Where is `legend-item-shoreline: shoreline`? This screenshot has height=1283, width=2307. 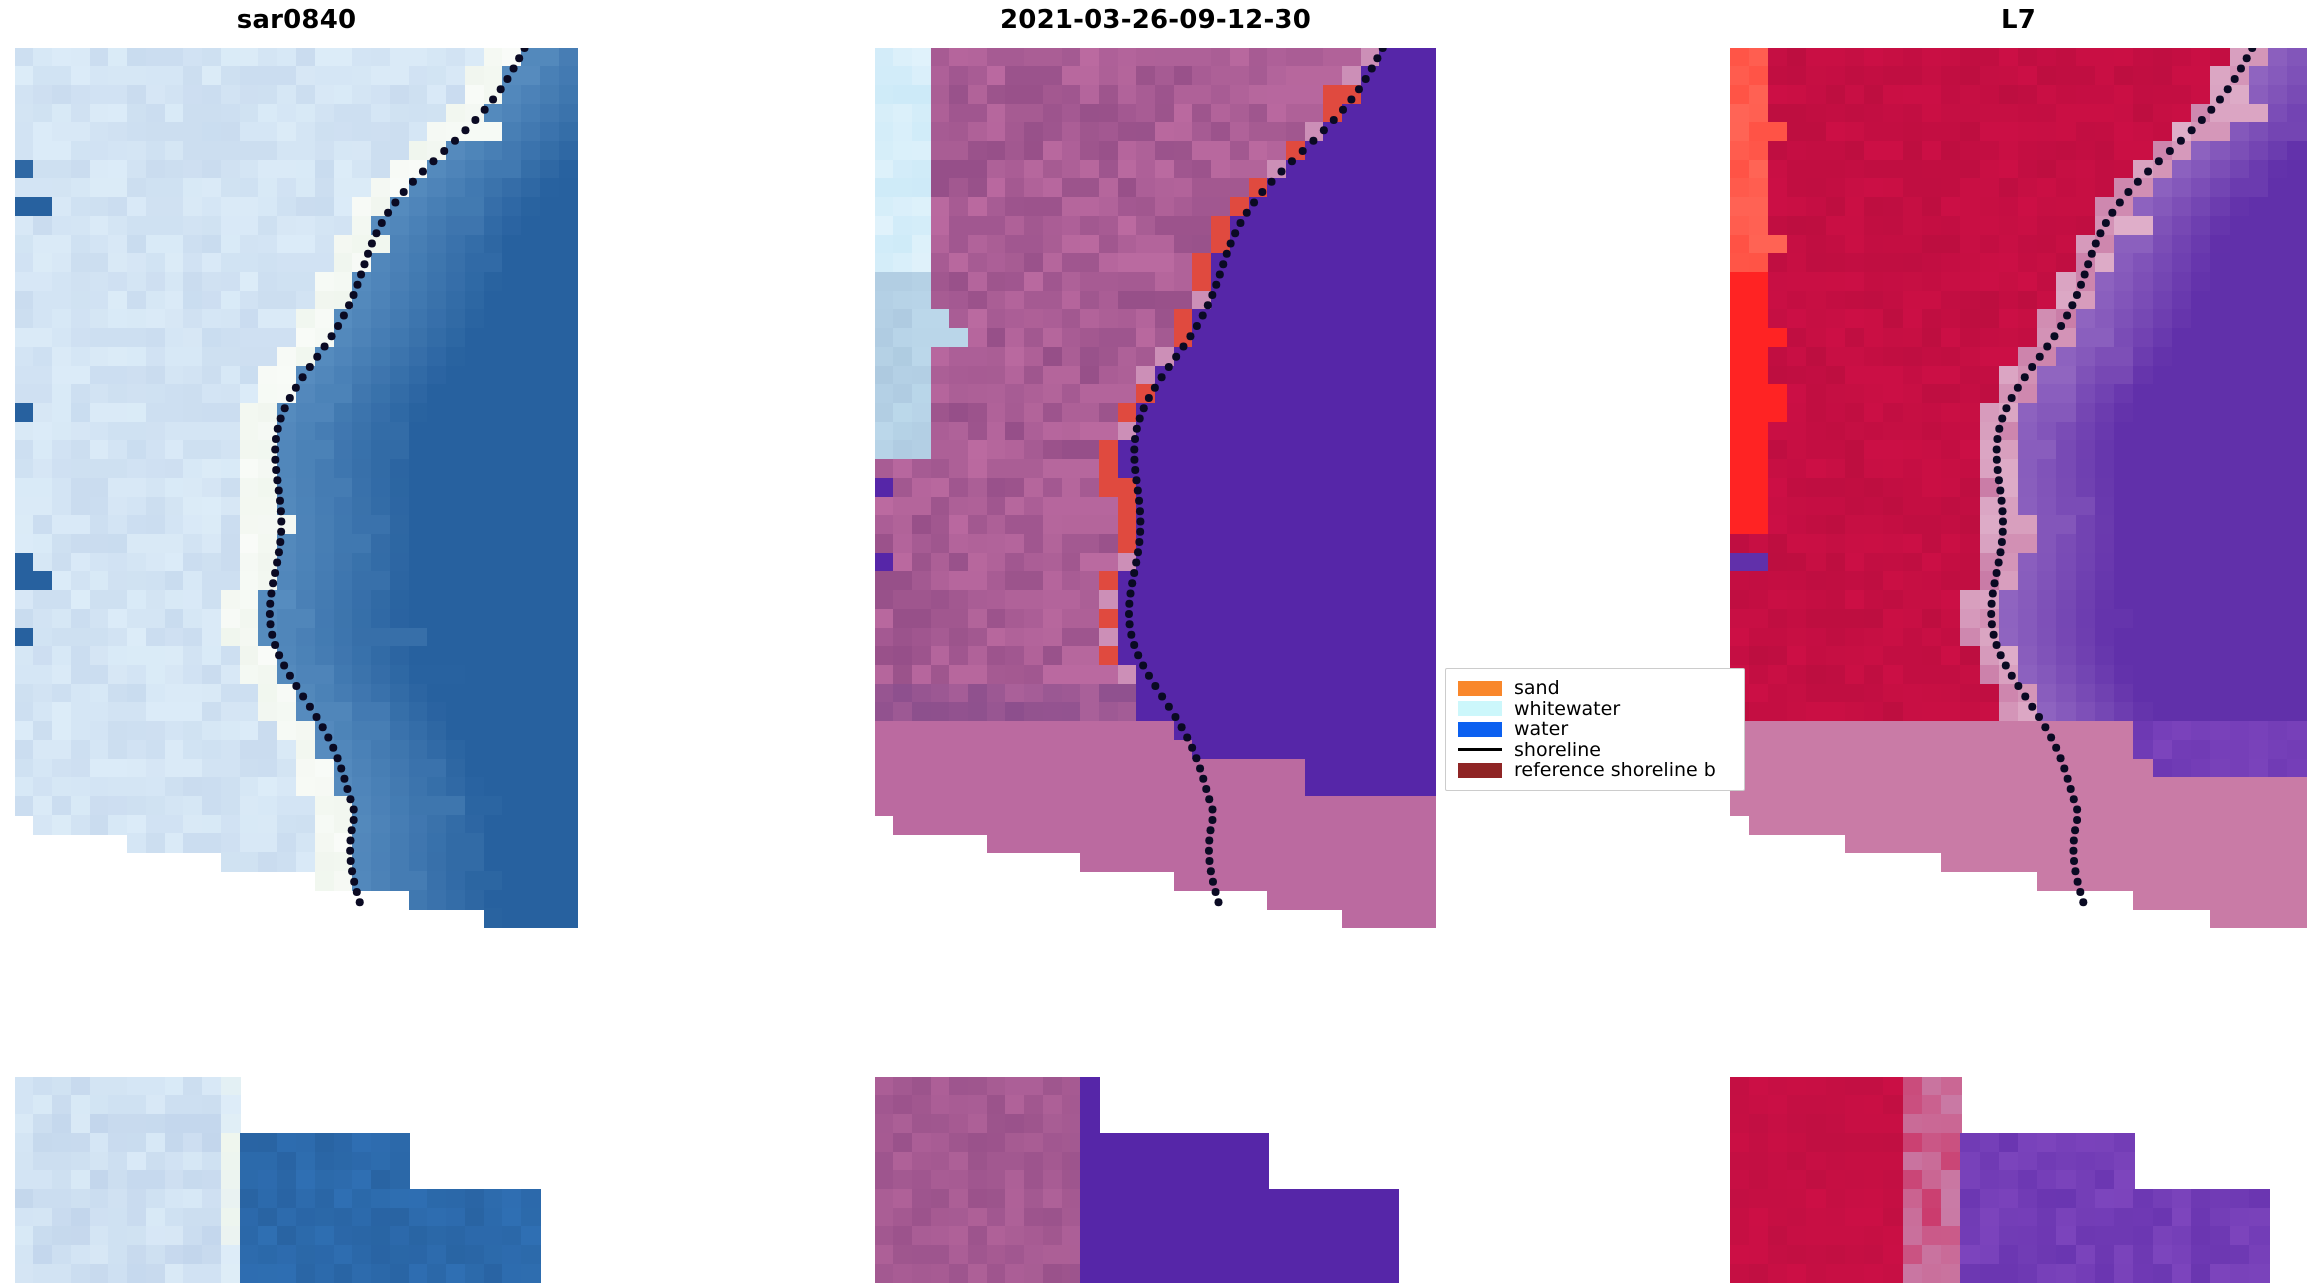
legend-item-shoreline: shoreline is located at coordinates (1596, 750).